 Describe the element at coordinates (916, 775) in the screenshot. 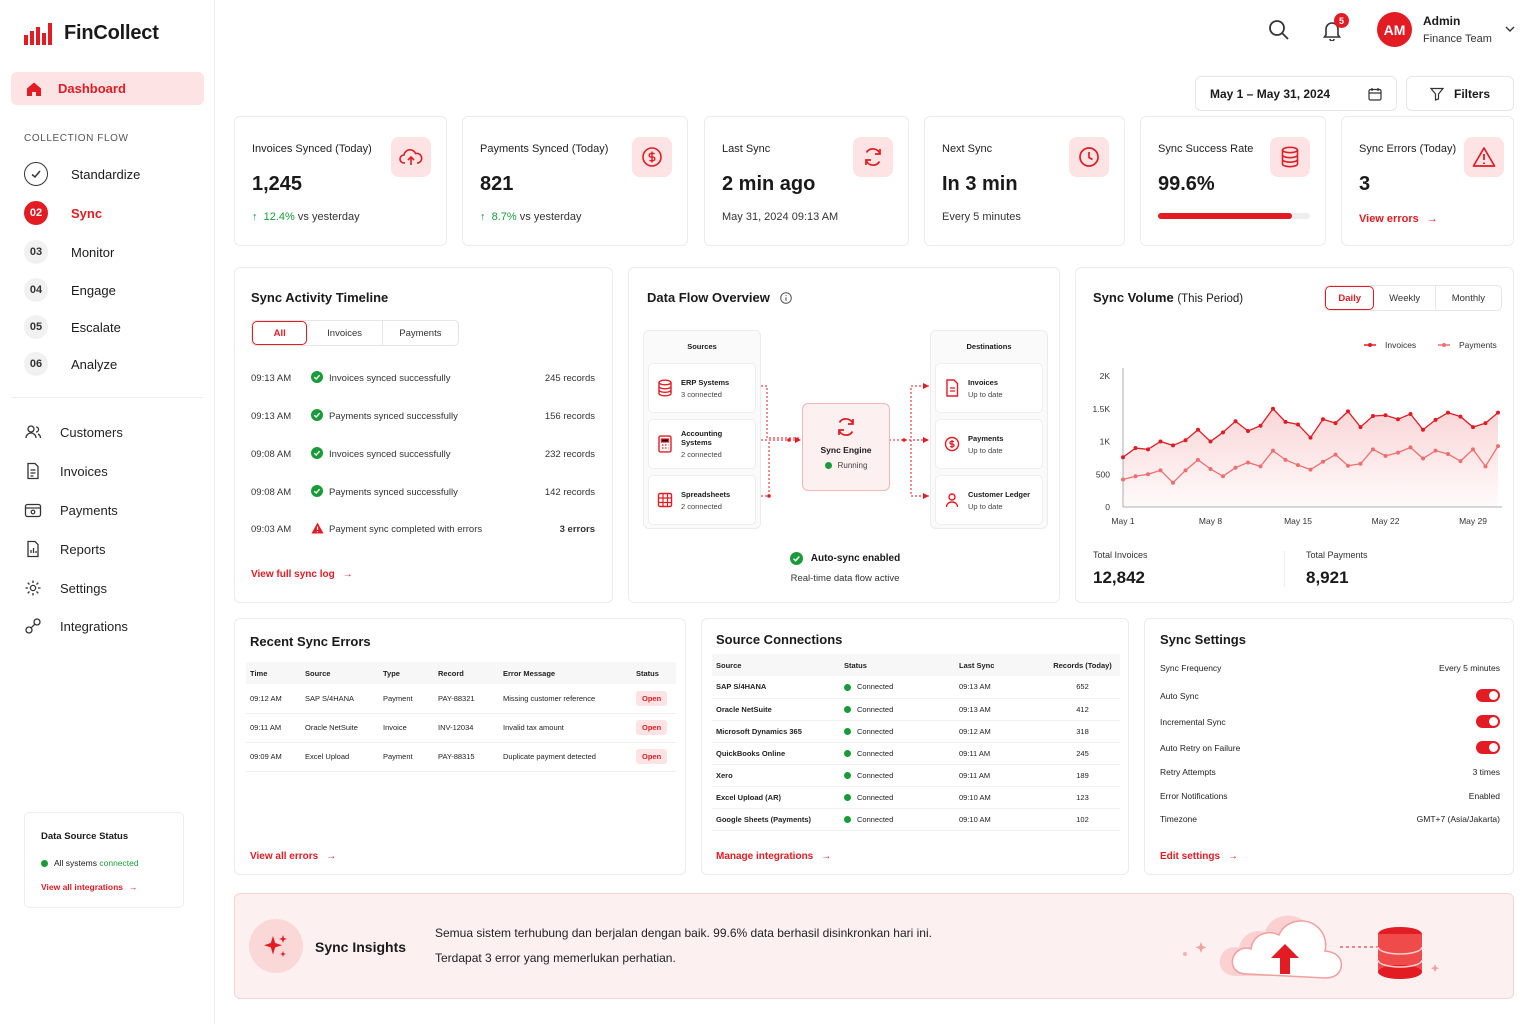

I see `table-row: Xero Connected 09:11 AM 189` at that location.